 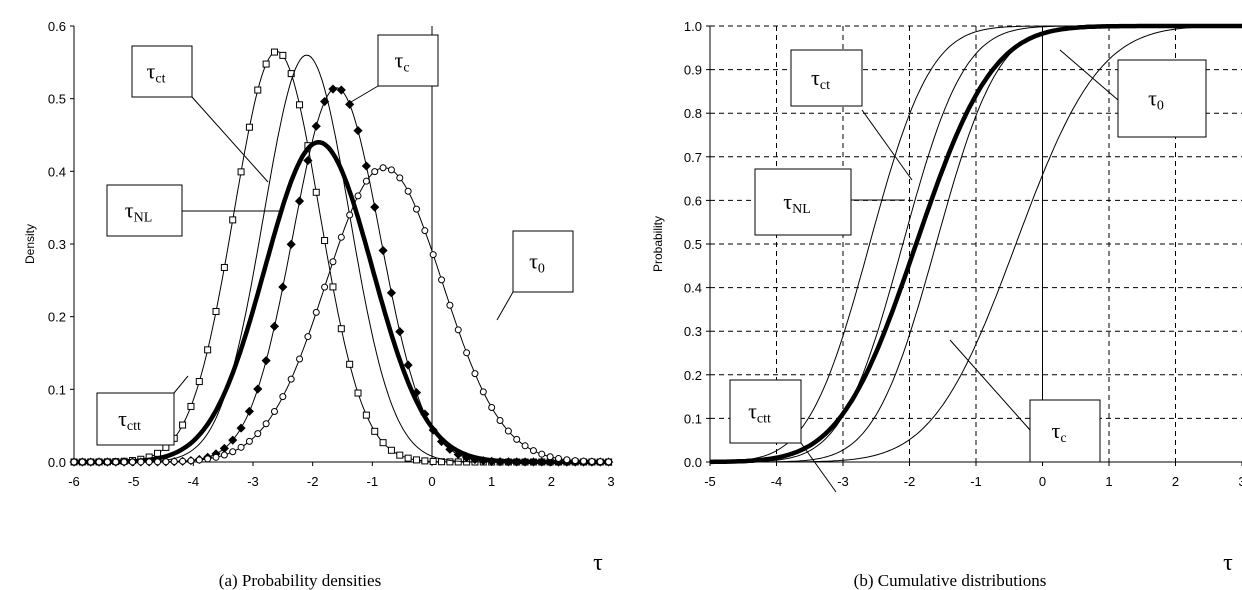 I want to click on y-tick-label: 0.2, so click(x=693, y=375).